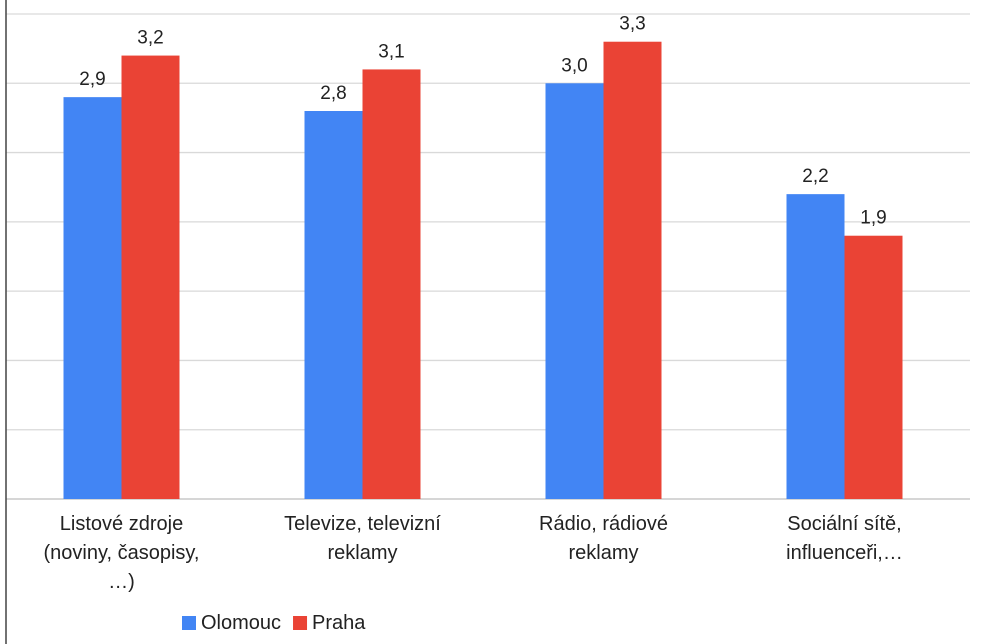 The width and height of the screenshot is (986, 644). What do you see at coordinates (362, 524) in the screenshot?
I see `category-label-1-line-0: Televize, televizní` at bounding box center [362, 524].